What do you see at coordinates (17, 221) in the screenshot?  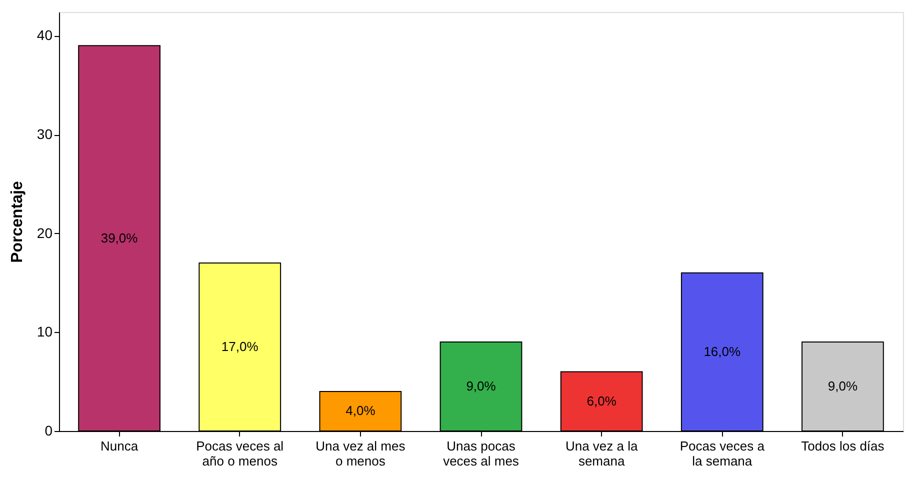 I see `y-axis-title: Porcentaje` at bounding box center [17, 221].